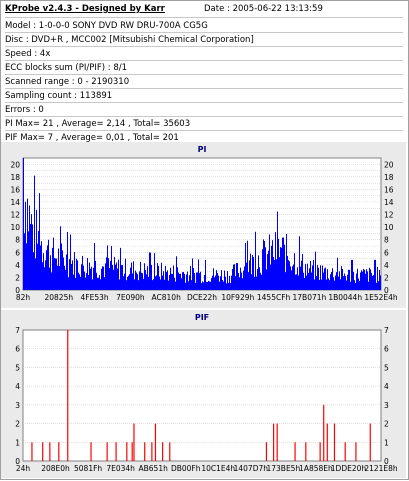  What do you see at coordinates (202, 297) in the screenshot?
I see `x-tick-label: DCE22h` at bounding box center [202, 297].